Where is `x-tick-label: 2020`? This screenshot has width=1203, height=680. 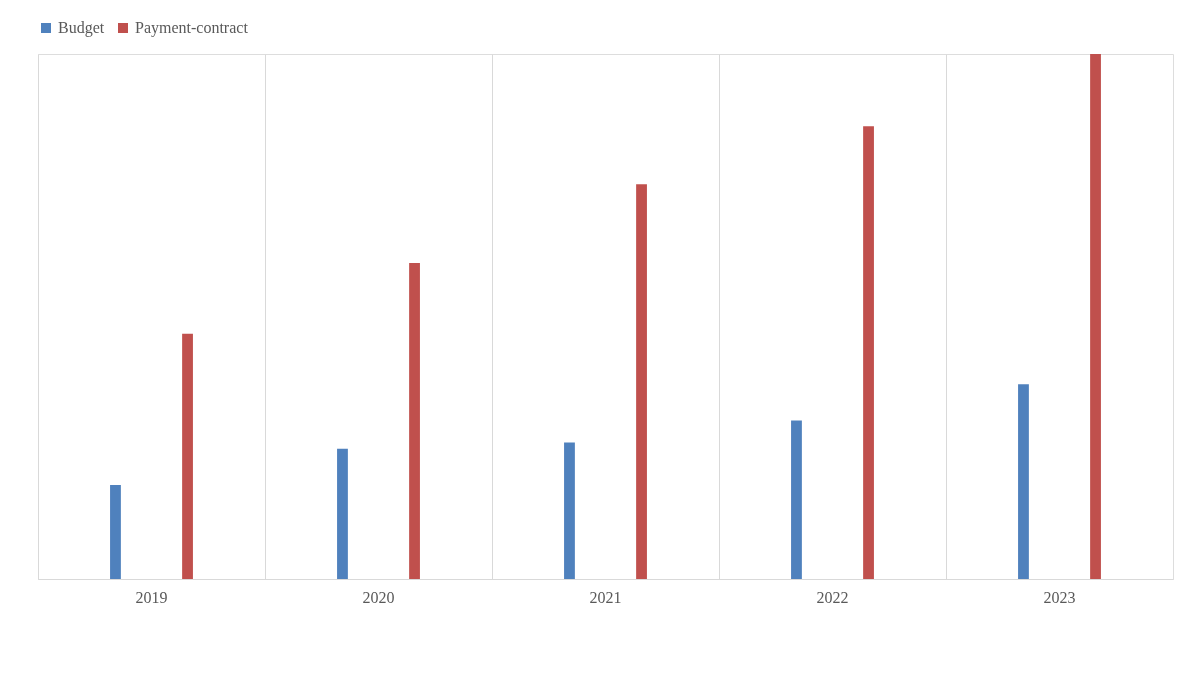 x-tick-label: 2020 is located at coordinates (378, 597).